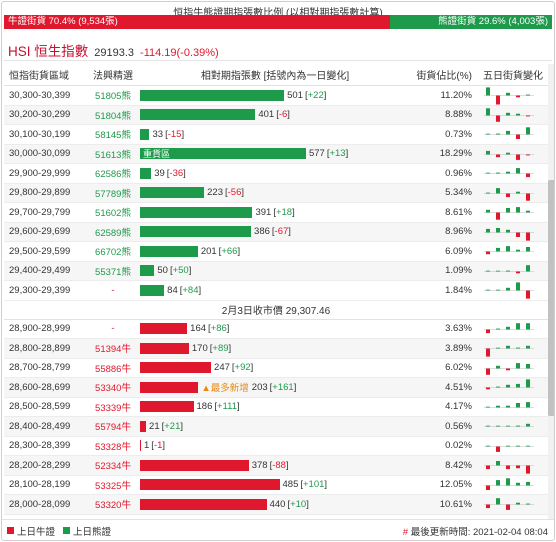  Describe the element at coordinates (279, 465) in the screenshot. I see `quantity-change: [-88]` at that location.